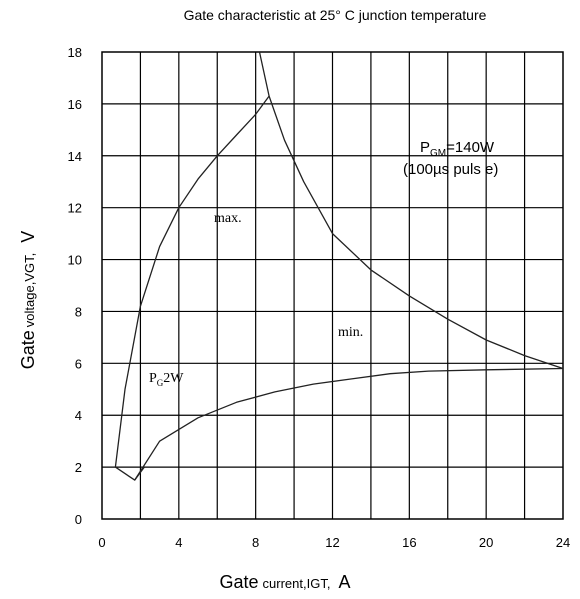 The width and height of the screenshot is (580, 599). Describe the element at coordinates (75, 286) in the screenshot. I see `y-tick-labels: 0 2 4 6 8 10 12 14 16 18` at that location.